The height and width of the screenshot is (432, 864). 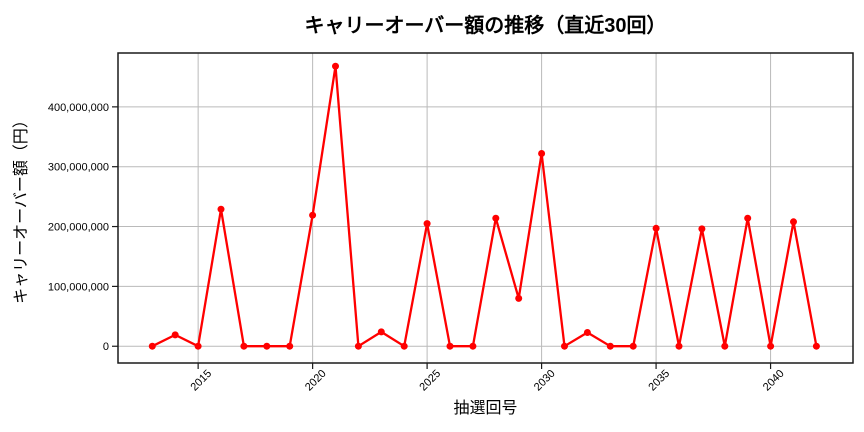 What do you see at coordinates (430, 381) in the screenshot?
I see `x-tick-label: 2025` at bounding box center [430, 381].